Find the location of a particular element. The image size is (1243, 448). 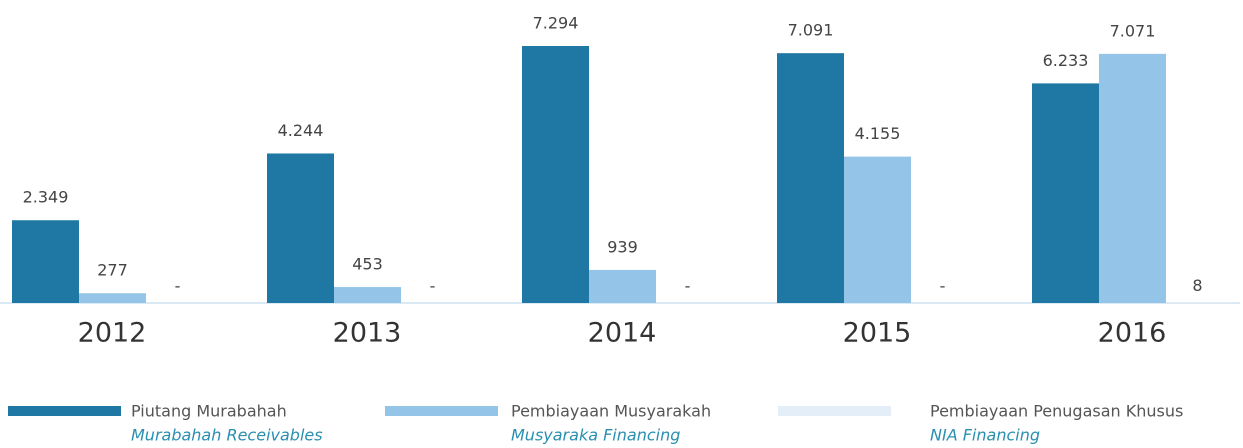

value-label: 4.244 is located at coordinates (301, 130).